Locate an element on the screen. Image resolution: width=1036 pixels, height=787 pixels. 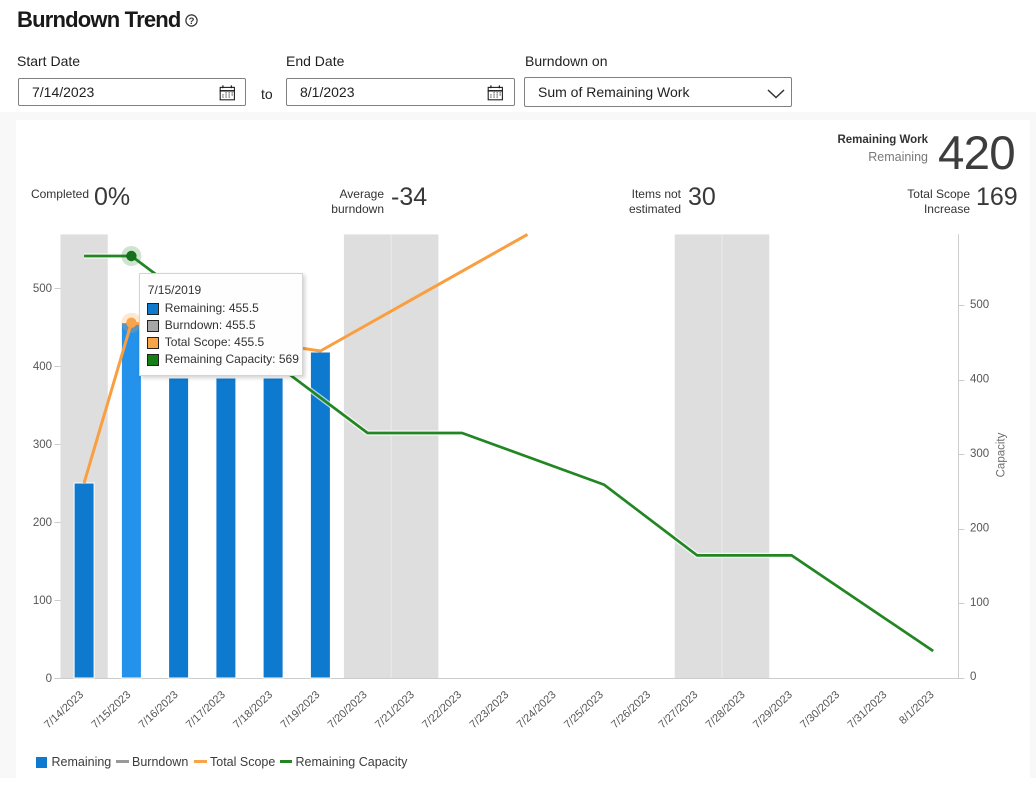
svg-text: 7/28/2023 is located at coordinates (726, 710).